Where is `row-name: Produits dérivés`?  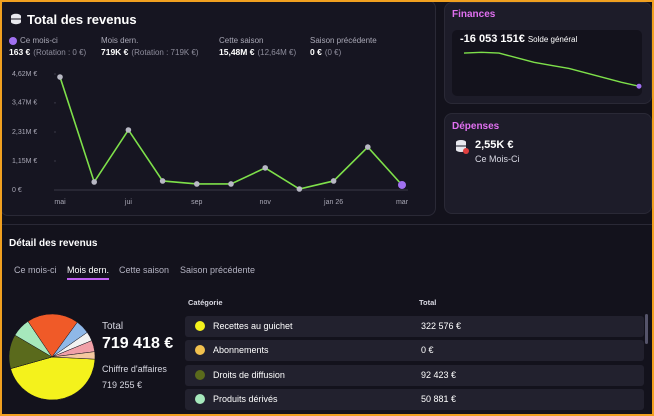
row-name: Produits dérivés is located at coordinates (245, 399).